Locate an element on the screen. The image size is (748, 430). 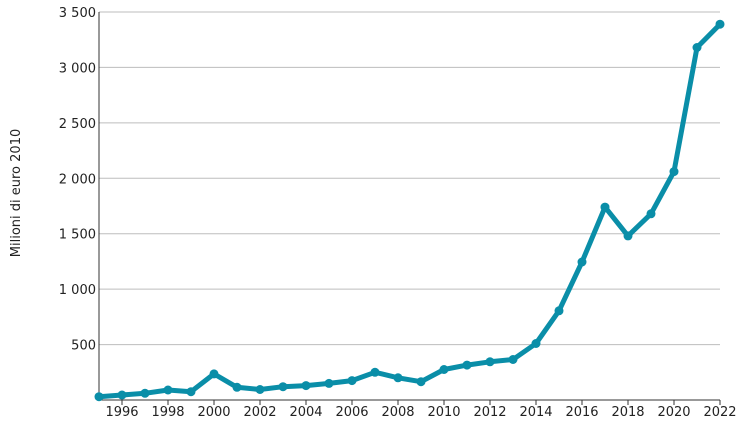
x-tick-label: 1996 is located at coordinates (121, 412).